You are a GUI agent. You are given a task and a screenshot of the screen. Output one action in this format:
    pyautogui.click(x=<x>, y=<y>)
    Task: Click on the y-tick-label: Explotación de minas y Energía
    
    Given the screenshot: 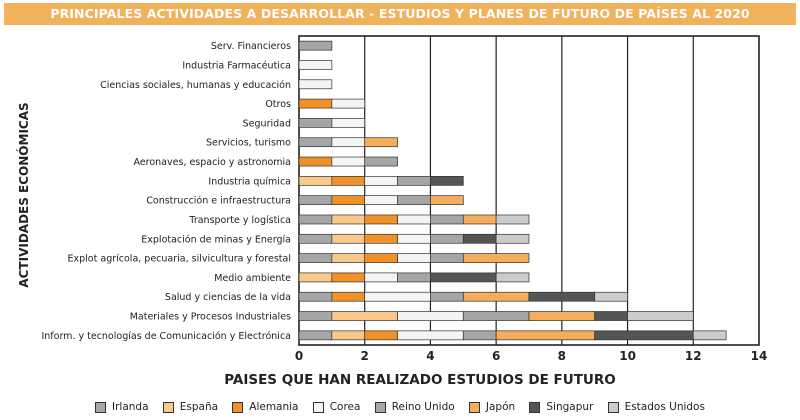 What is the action you would take?
    pyautogui.click(x=216, y=239)
    